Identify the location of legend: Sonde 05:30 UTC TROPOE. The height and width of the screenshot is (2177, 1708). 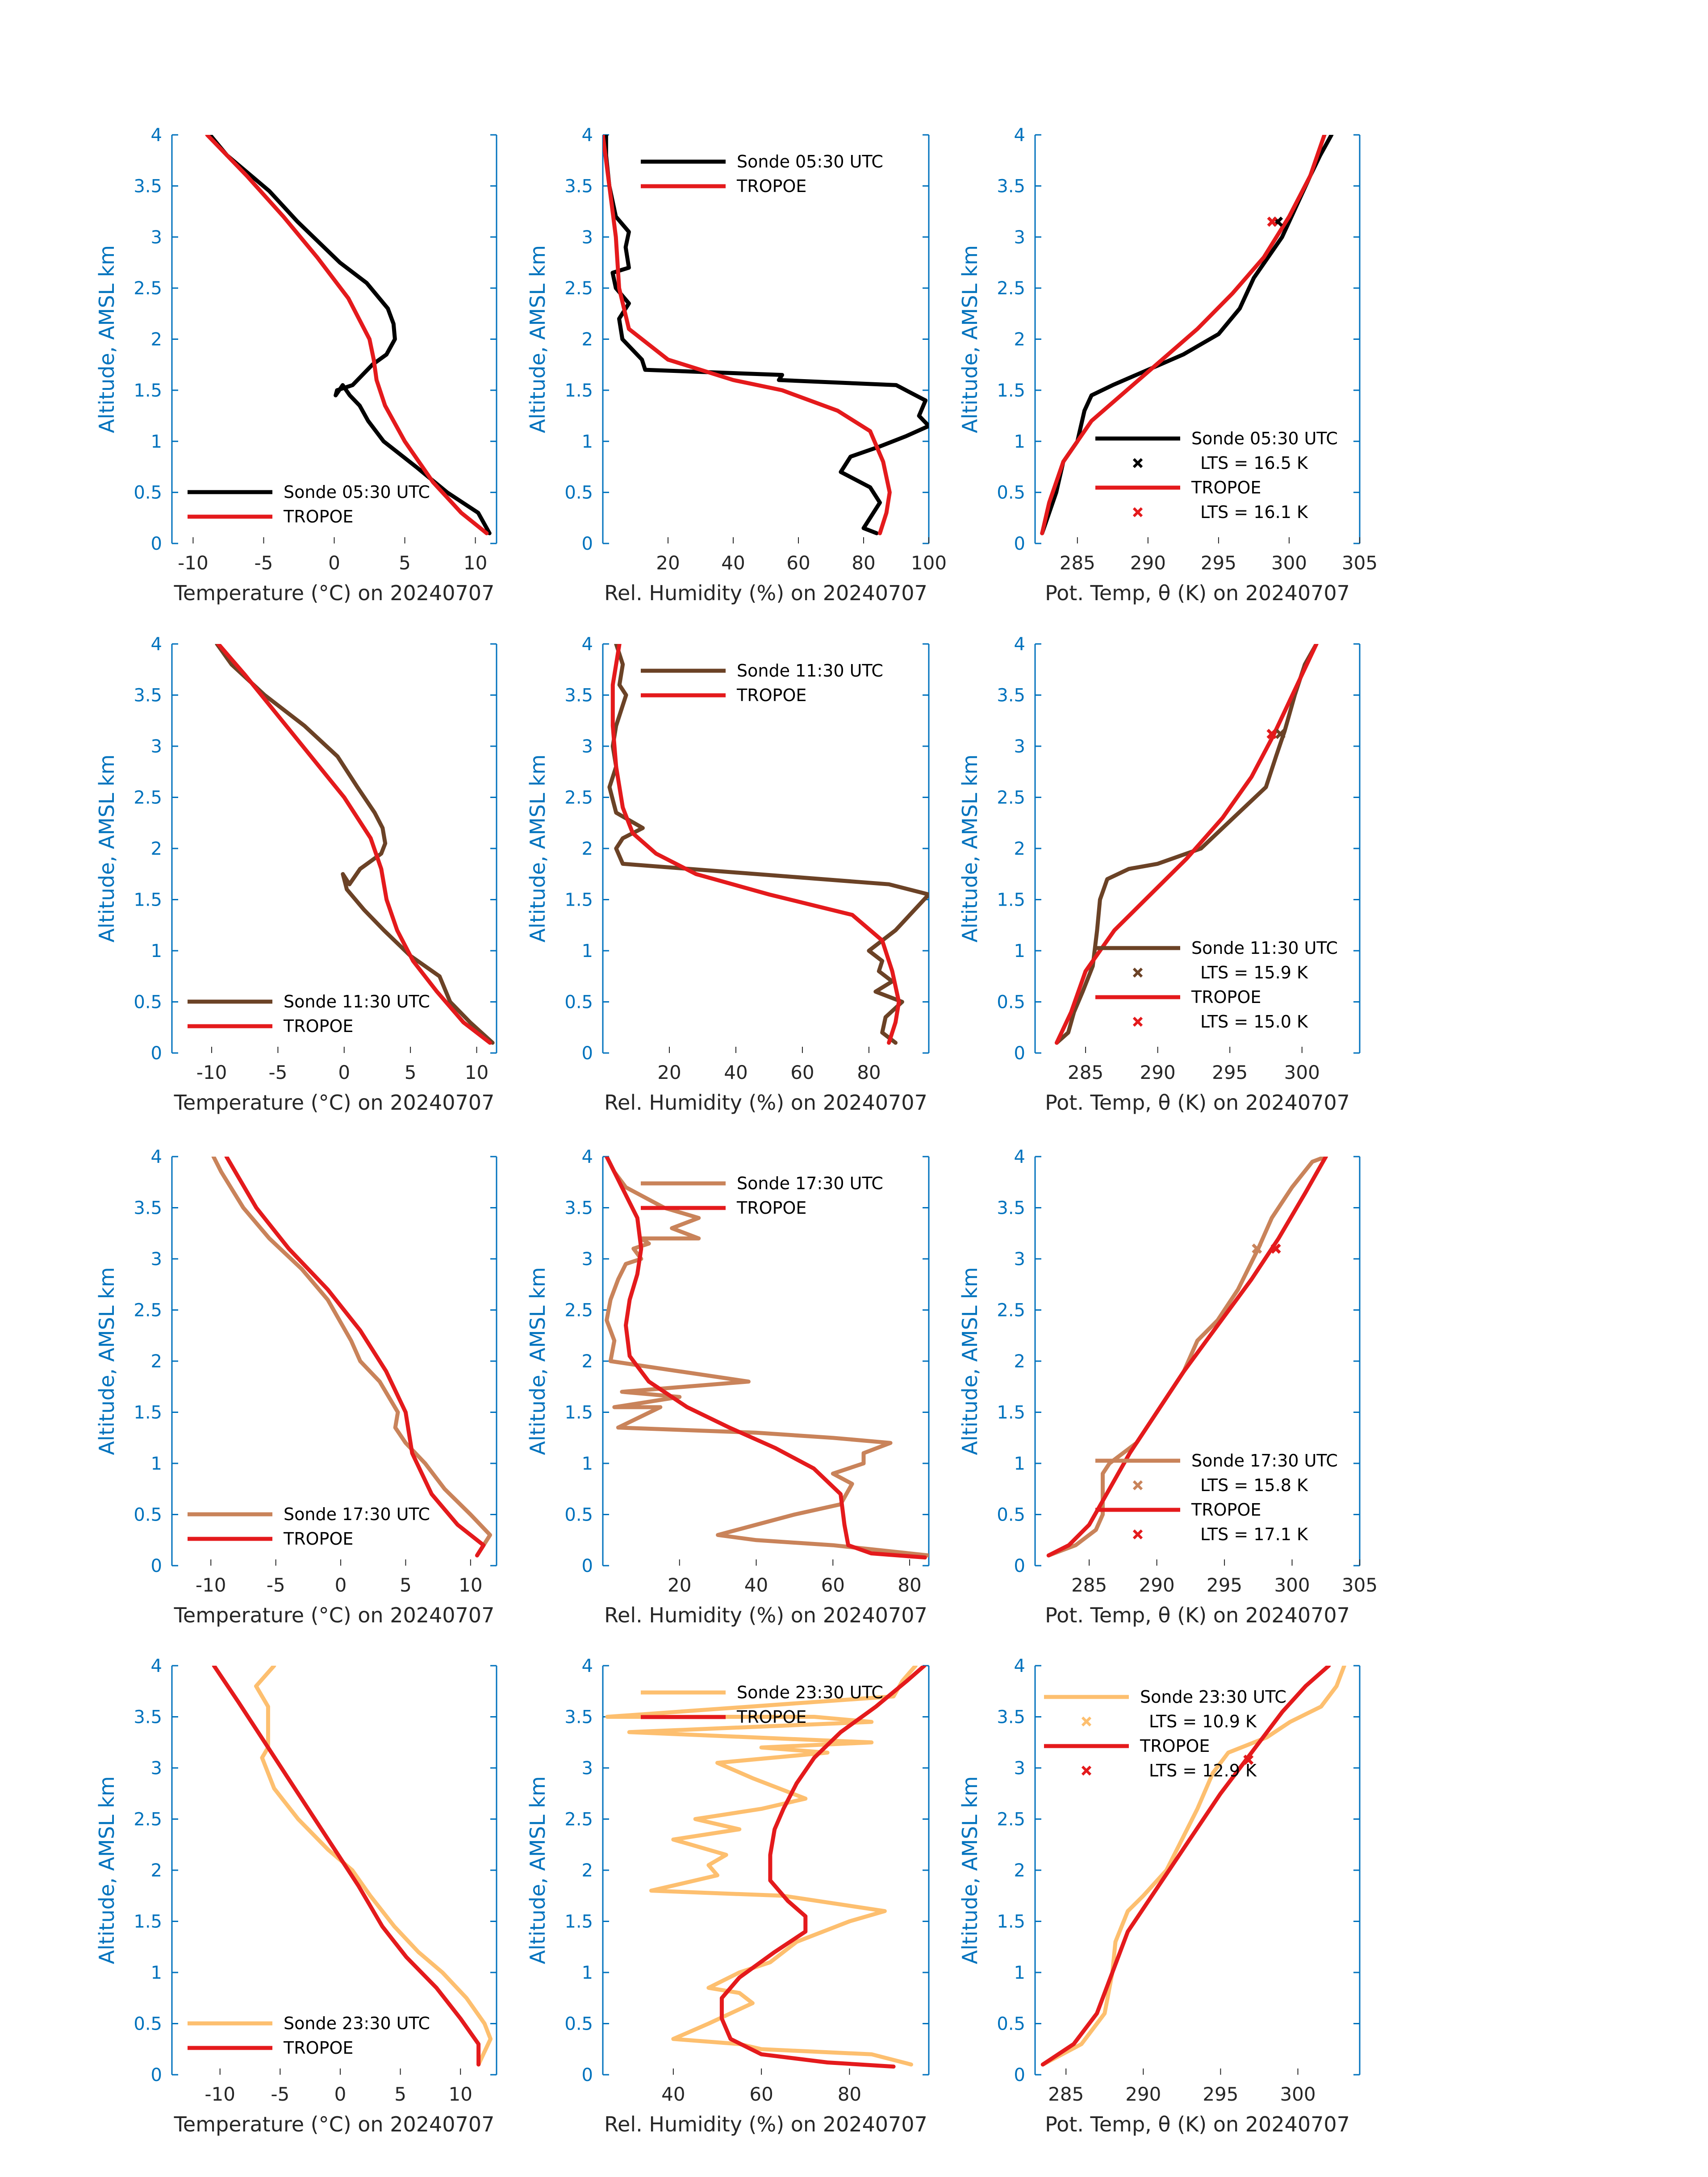
(762, 174).